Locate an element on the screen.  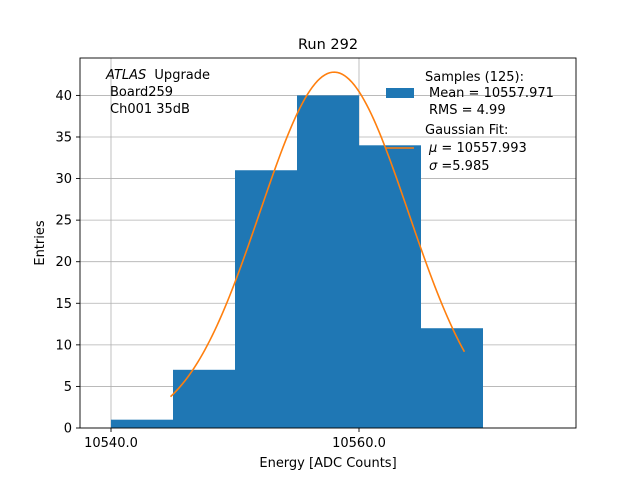
chart-title: Run 292 is located at coordinates (328, 45).